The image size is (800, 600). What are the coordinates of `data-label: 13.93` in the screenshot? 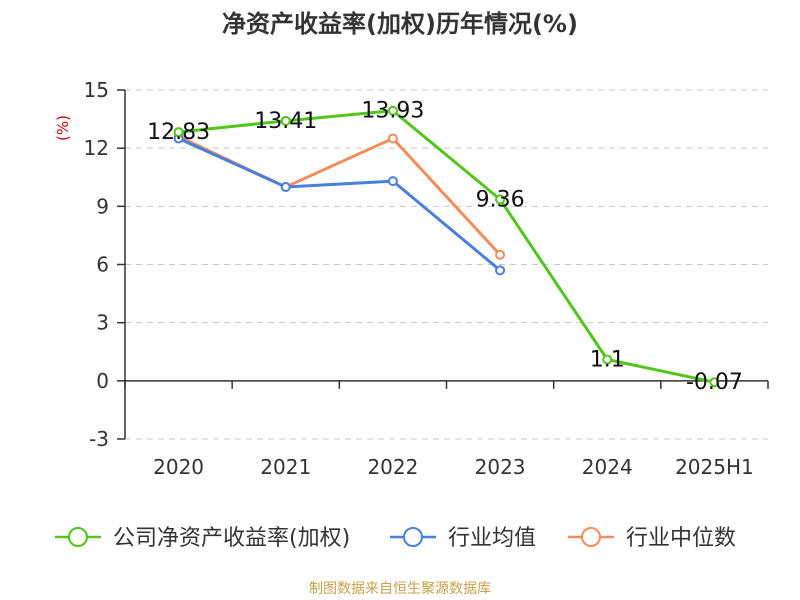 It's located at (392, 111).